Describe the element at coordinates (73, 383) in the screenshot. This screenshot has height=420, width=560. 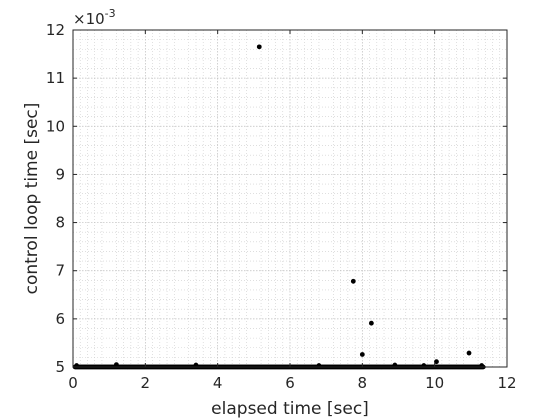
I see `x-tick-label: 0` at that location.